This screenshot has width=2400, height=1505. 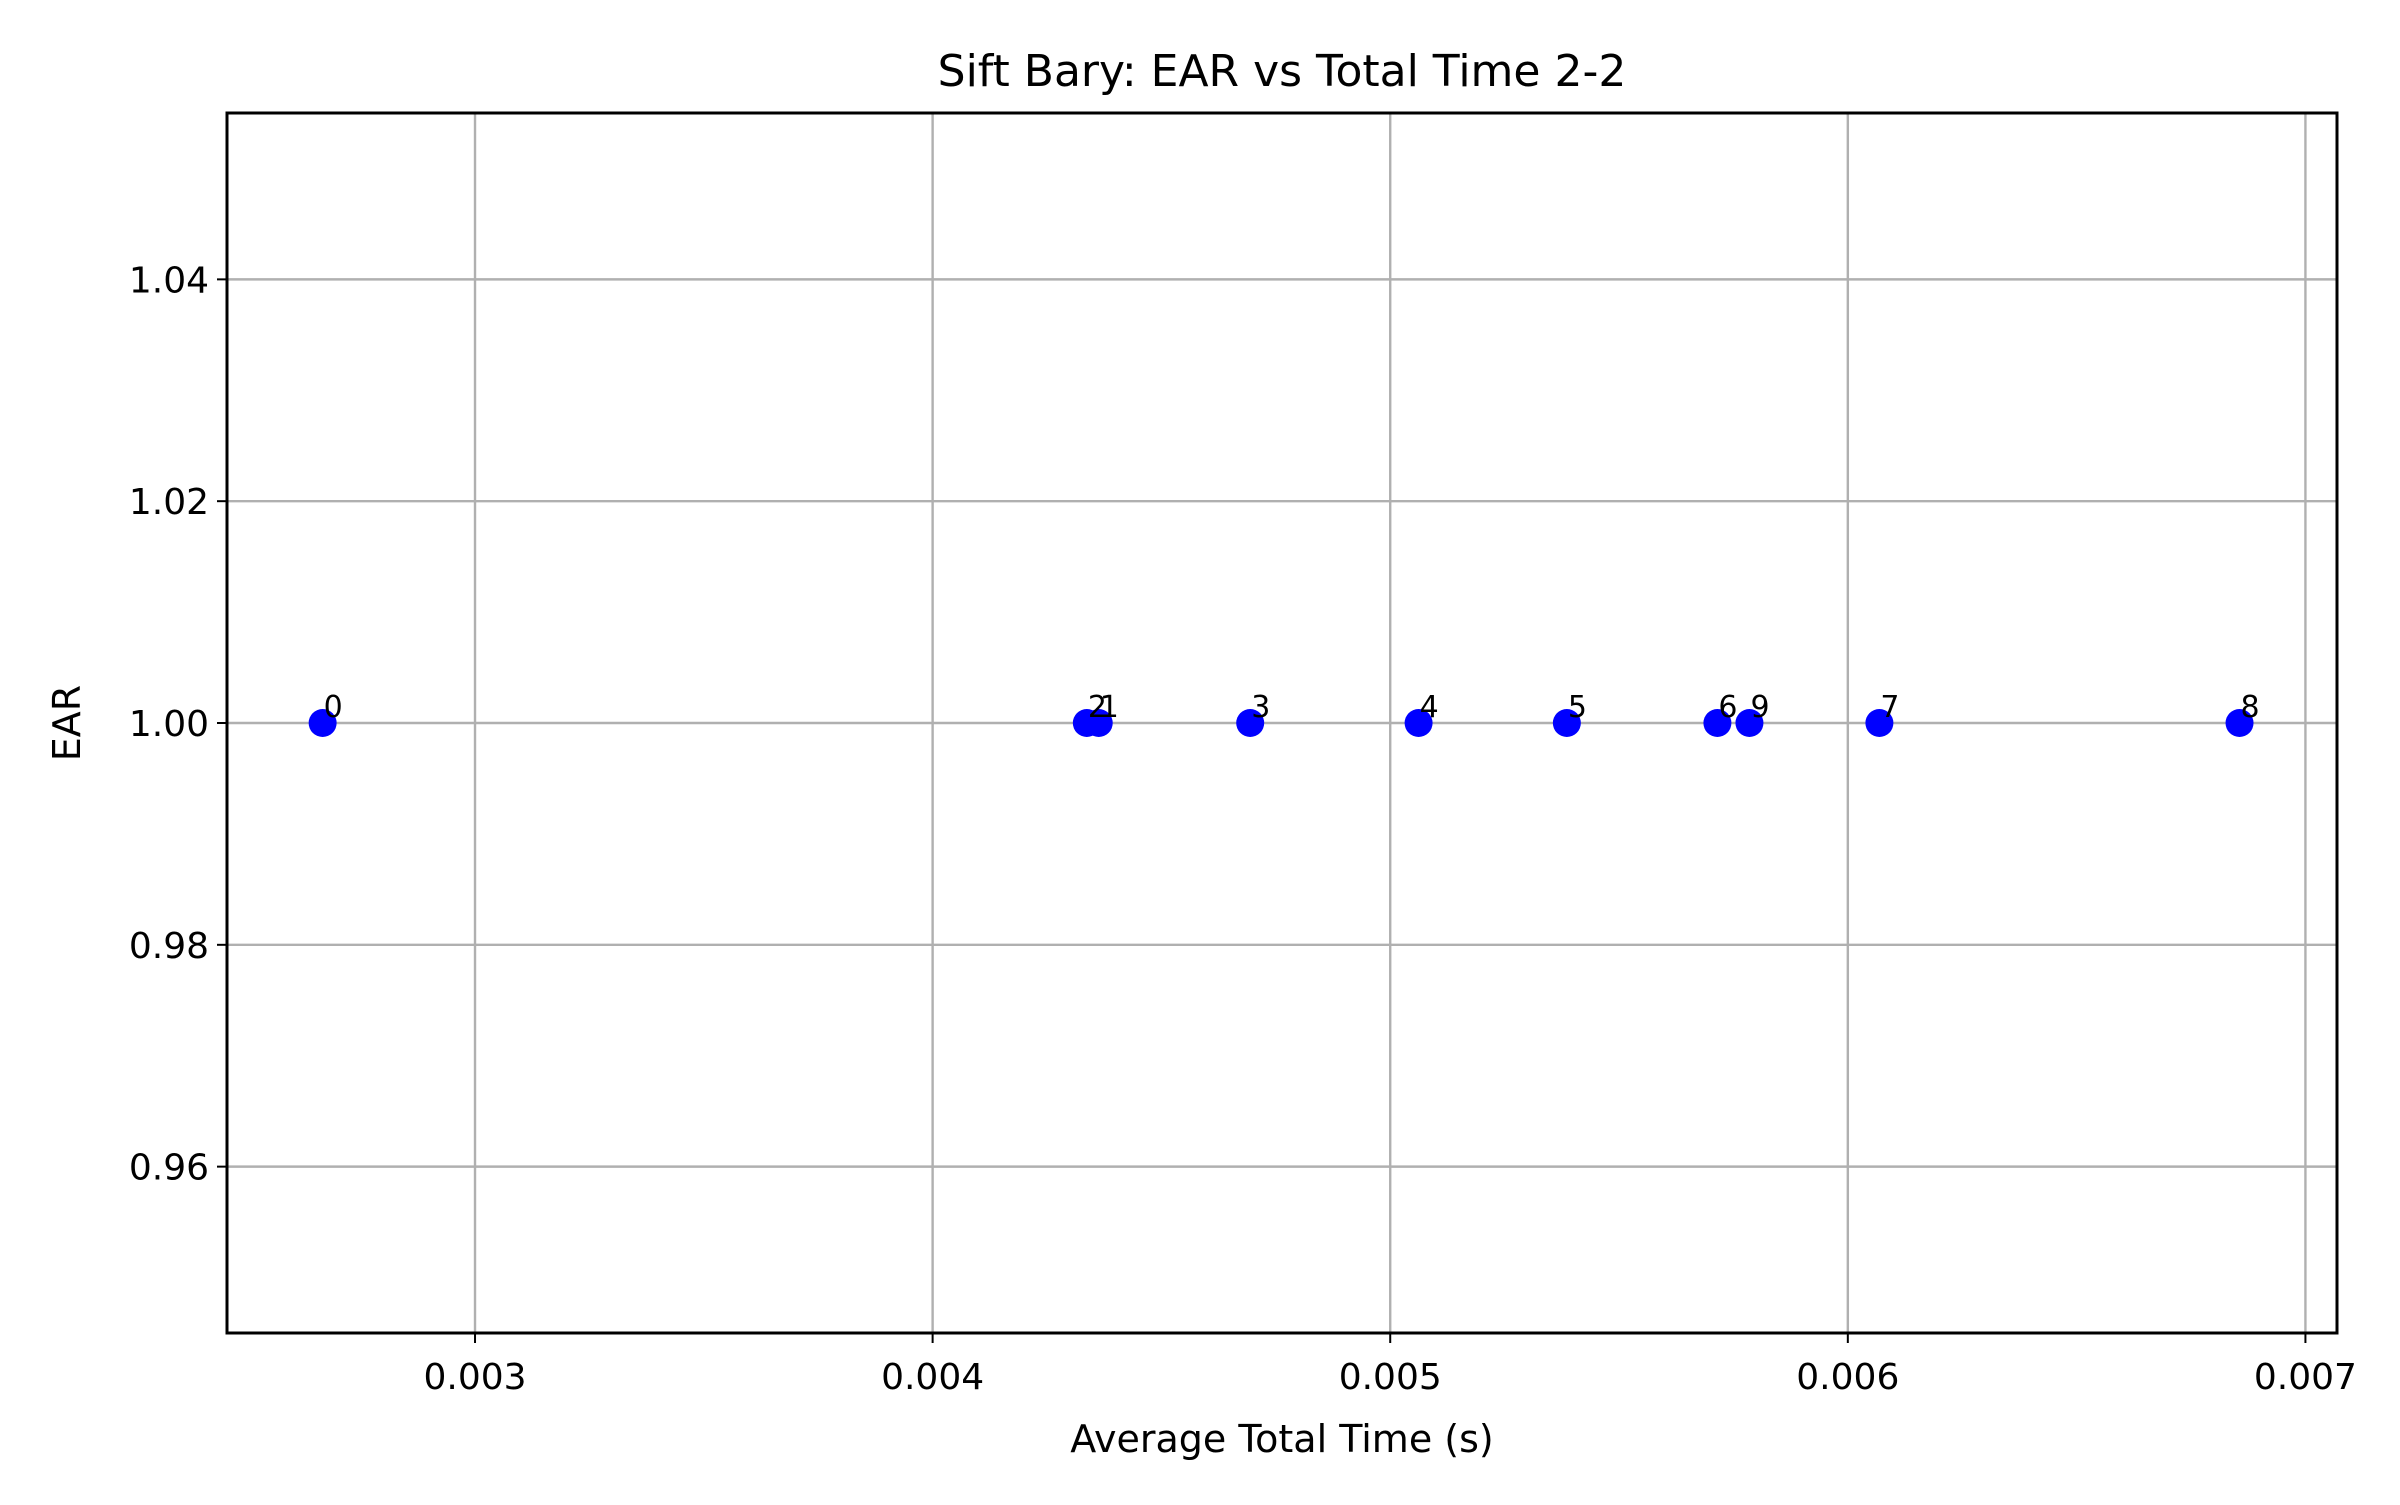 I want to click on x-tick-label: 0.003, so click(x=474, y=1377).